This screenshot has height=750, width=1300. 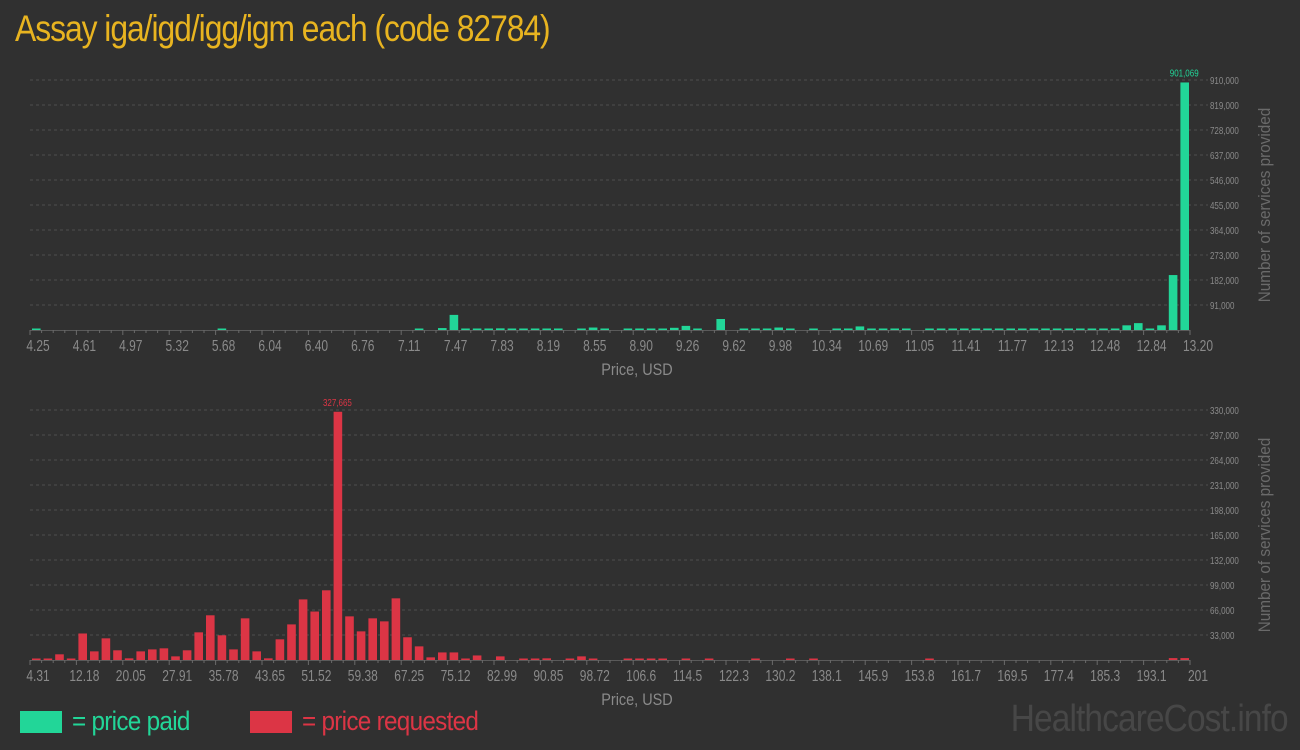 I want to click on x-tick-label: 8.19, so click(x=548, y=345).